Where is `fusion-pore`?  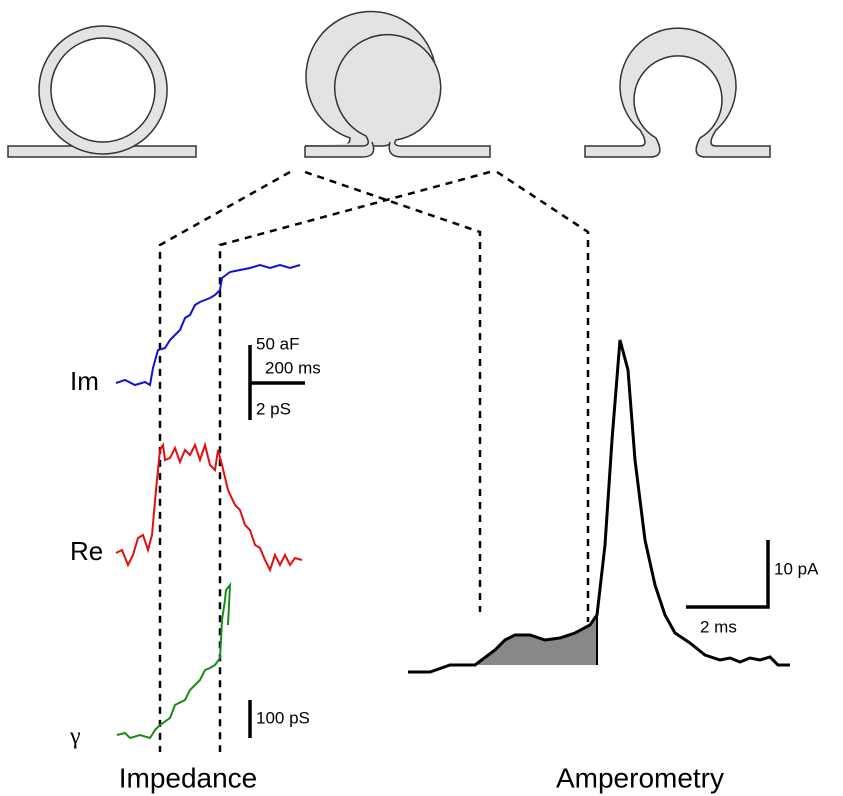
fusion-pore is located at coordinates (397, 95).